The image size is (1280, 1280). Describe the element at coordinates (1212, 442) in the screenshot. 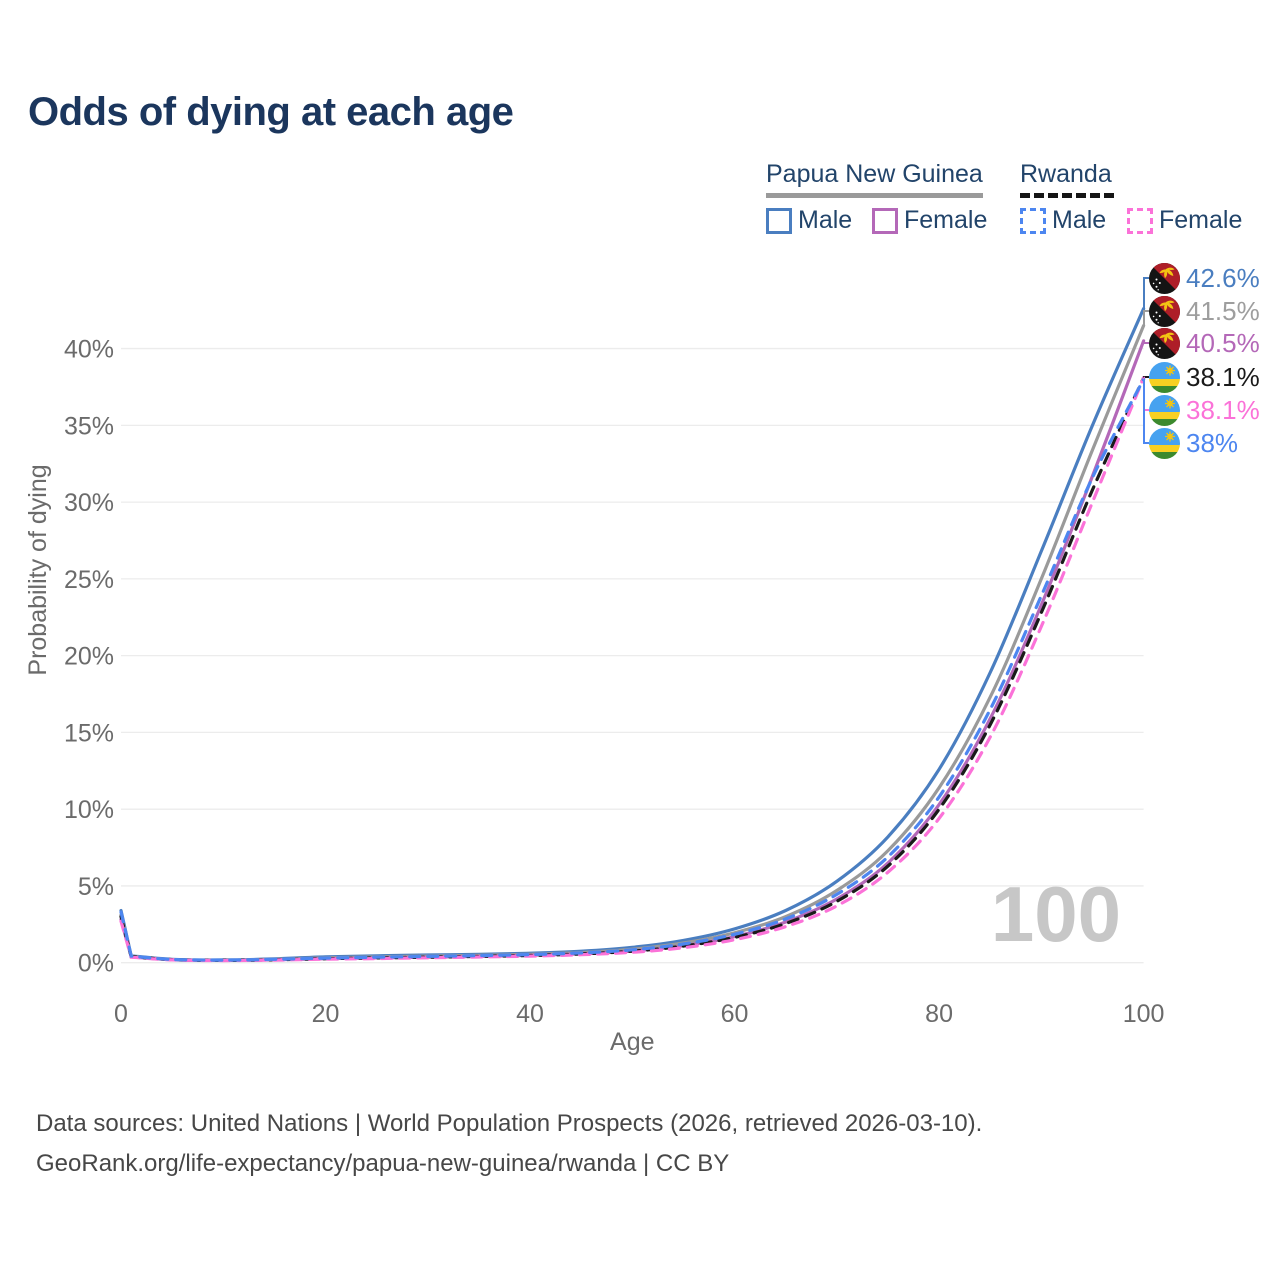

I see `end-label-value: 38%` at that location.